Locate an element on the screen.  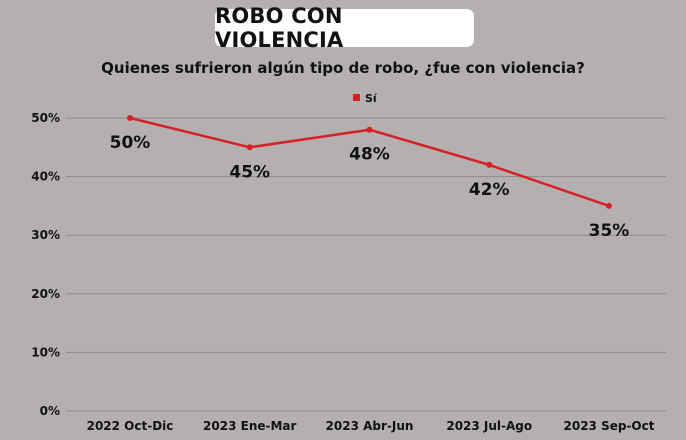
x-tick-label: 2023 Jul-Ago is located at coordinates (489, 426).